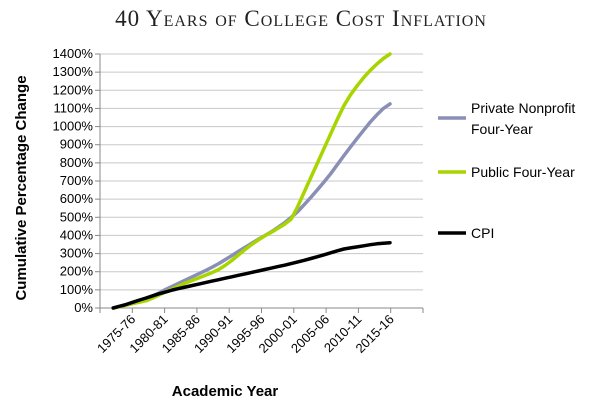 The width and height of the screenshot is (602, 404). What do you see at coordinates (73, 89) in the screenshot?
I see `y-tick-label: 1200%` at bounding box center [73, 89].